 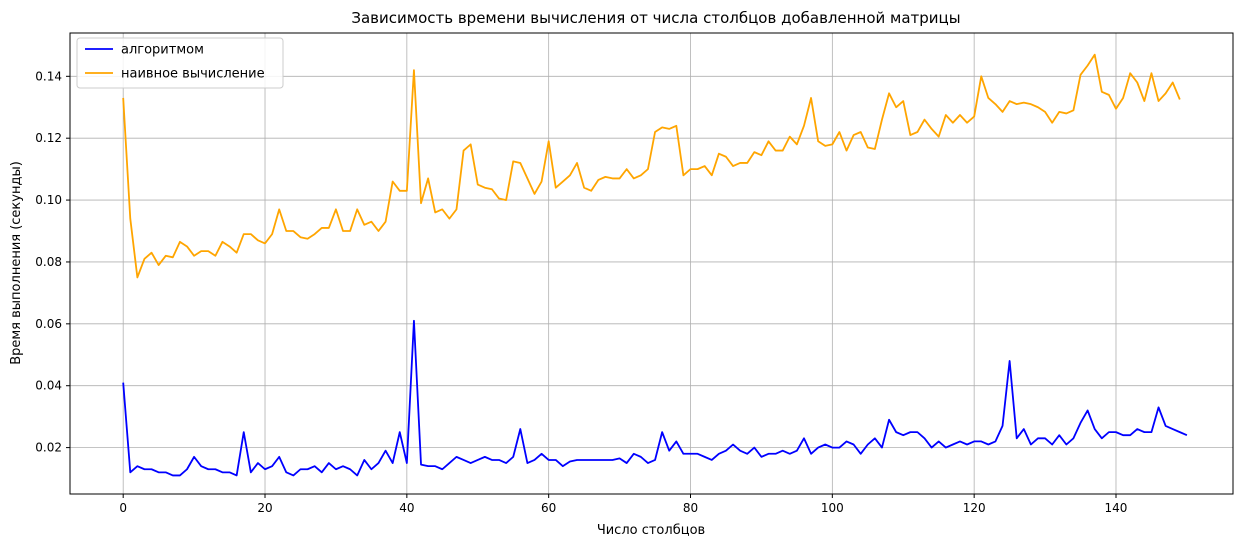 I want to click on y-tick-label: 0.06, so click(x=48, y=324).